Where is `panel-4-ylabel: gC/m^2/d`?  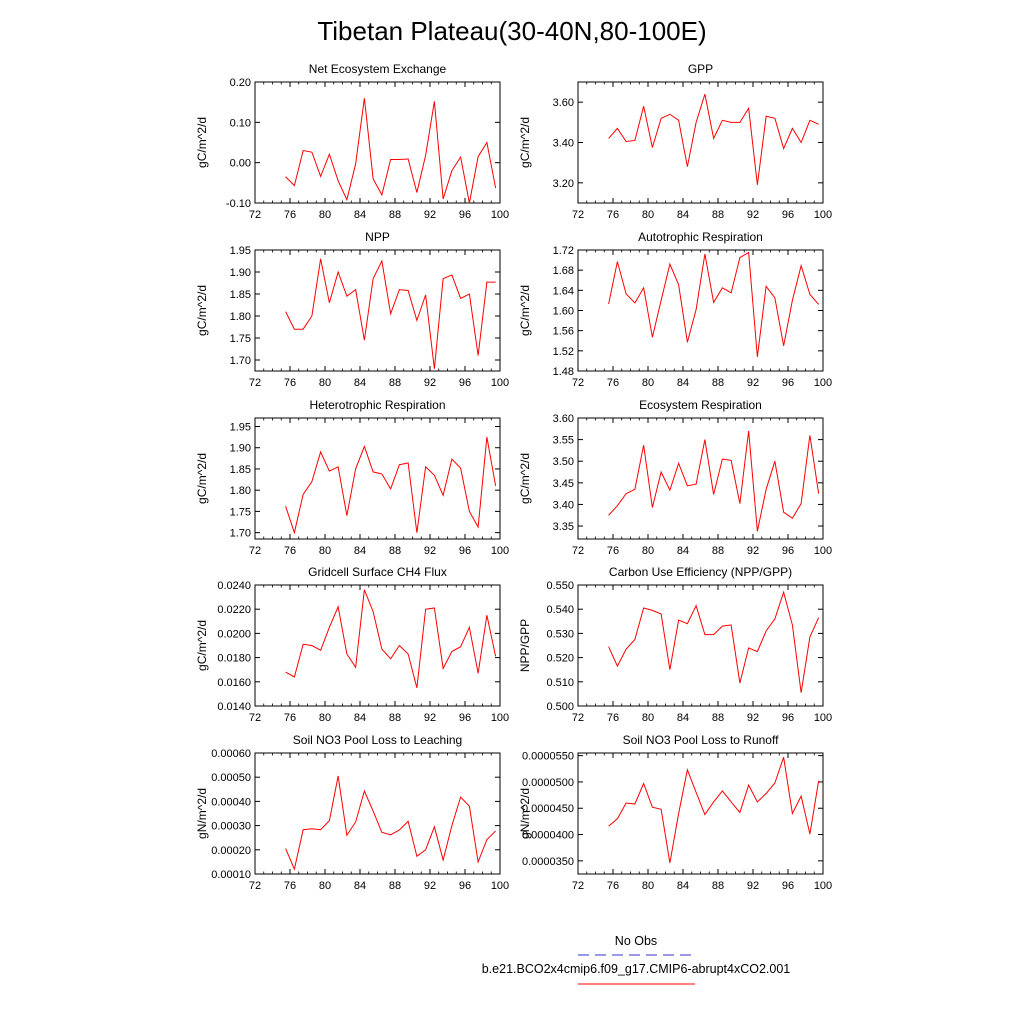
panel-4-ylabel: gC/m^2/d is located at coordinates (202, 478).